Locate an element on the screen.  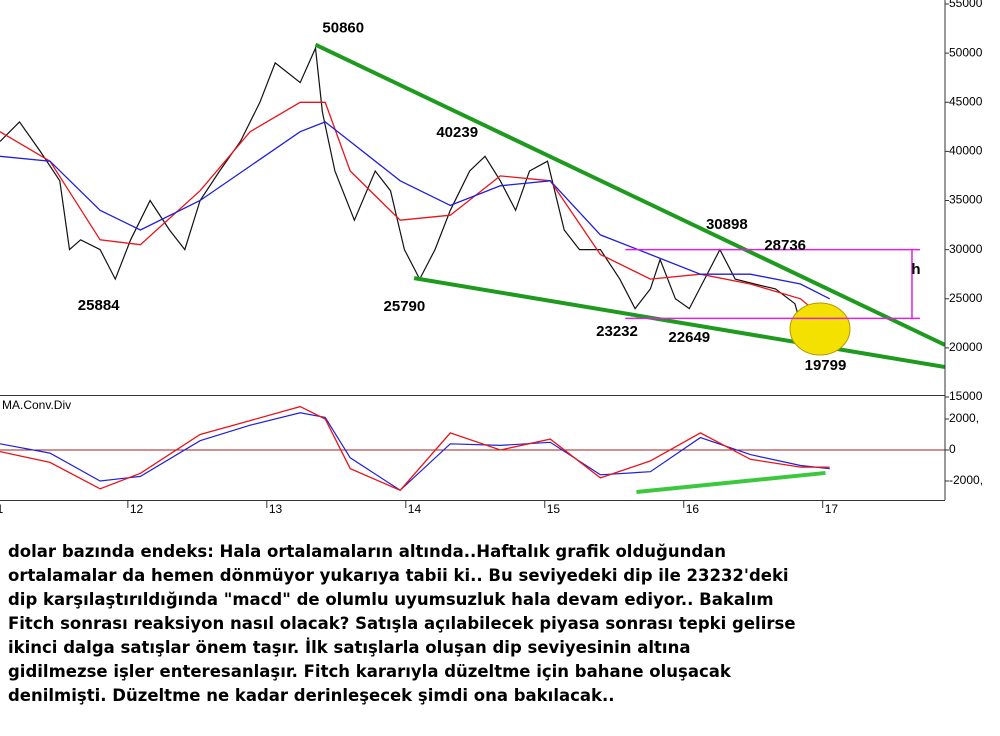
annotation: 28736 is located at coordinates (785, 245).